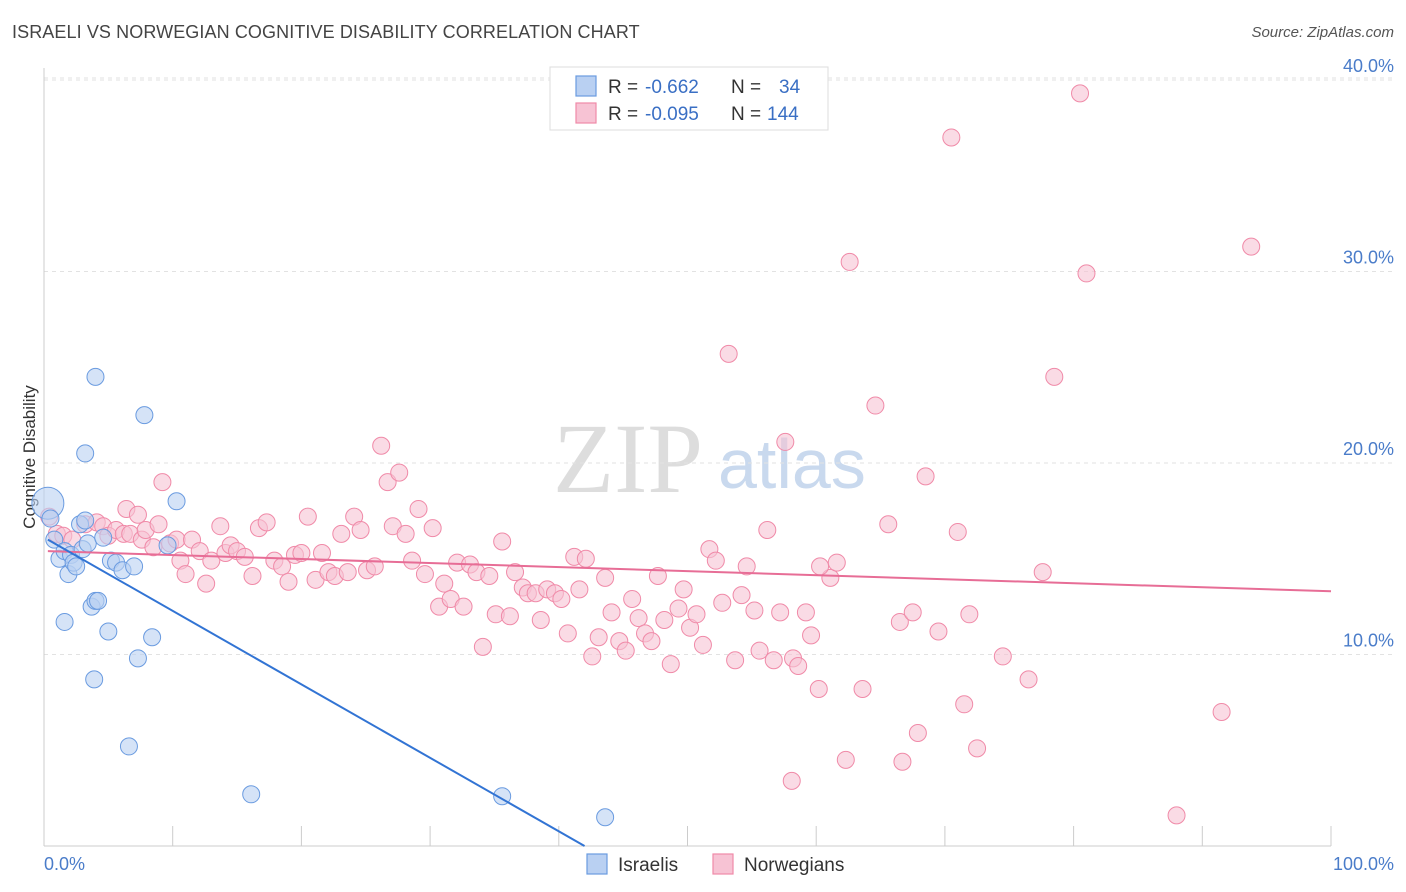 The width and height of the screenshot is (1406, 892). Describe the element at coordinates (723, 864) in the screenshot. I see `bottom-legend-swatch-norwegians` at that location.